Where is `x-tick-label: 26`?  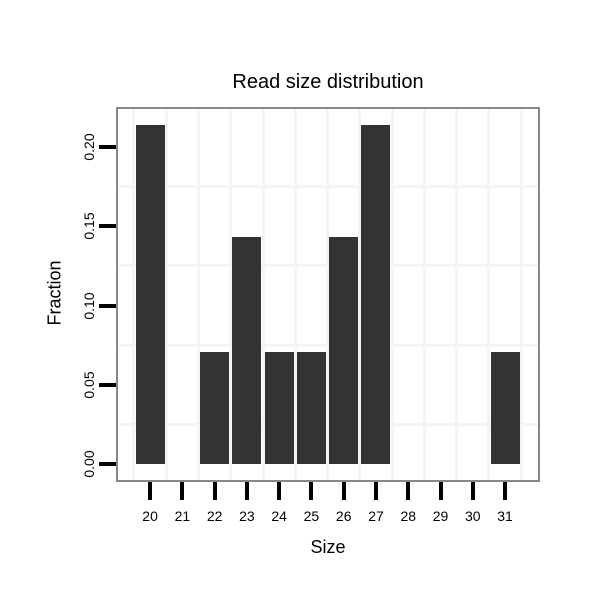 x-tick-label: 26 is located at coordinates (343, 516).